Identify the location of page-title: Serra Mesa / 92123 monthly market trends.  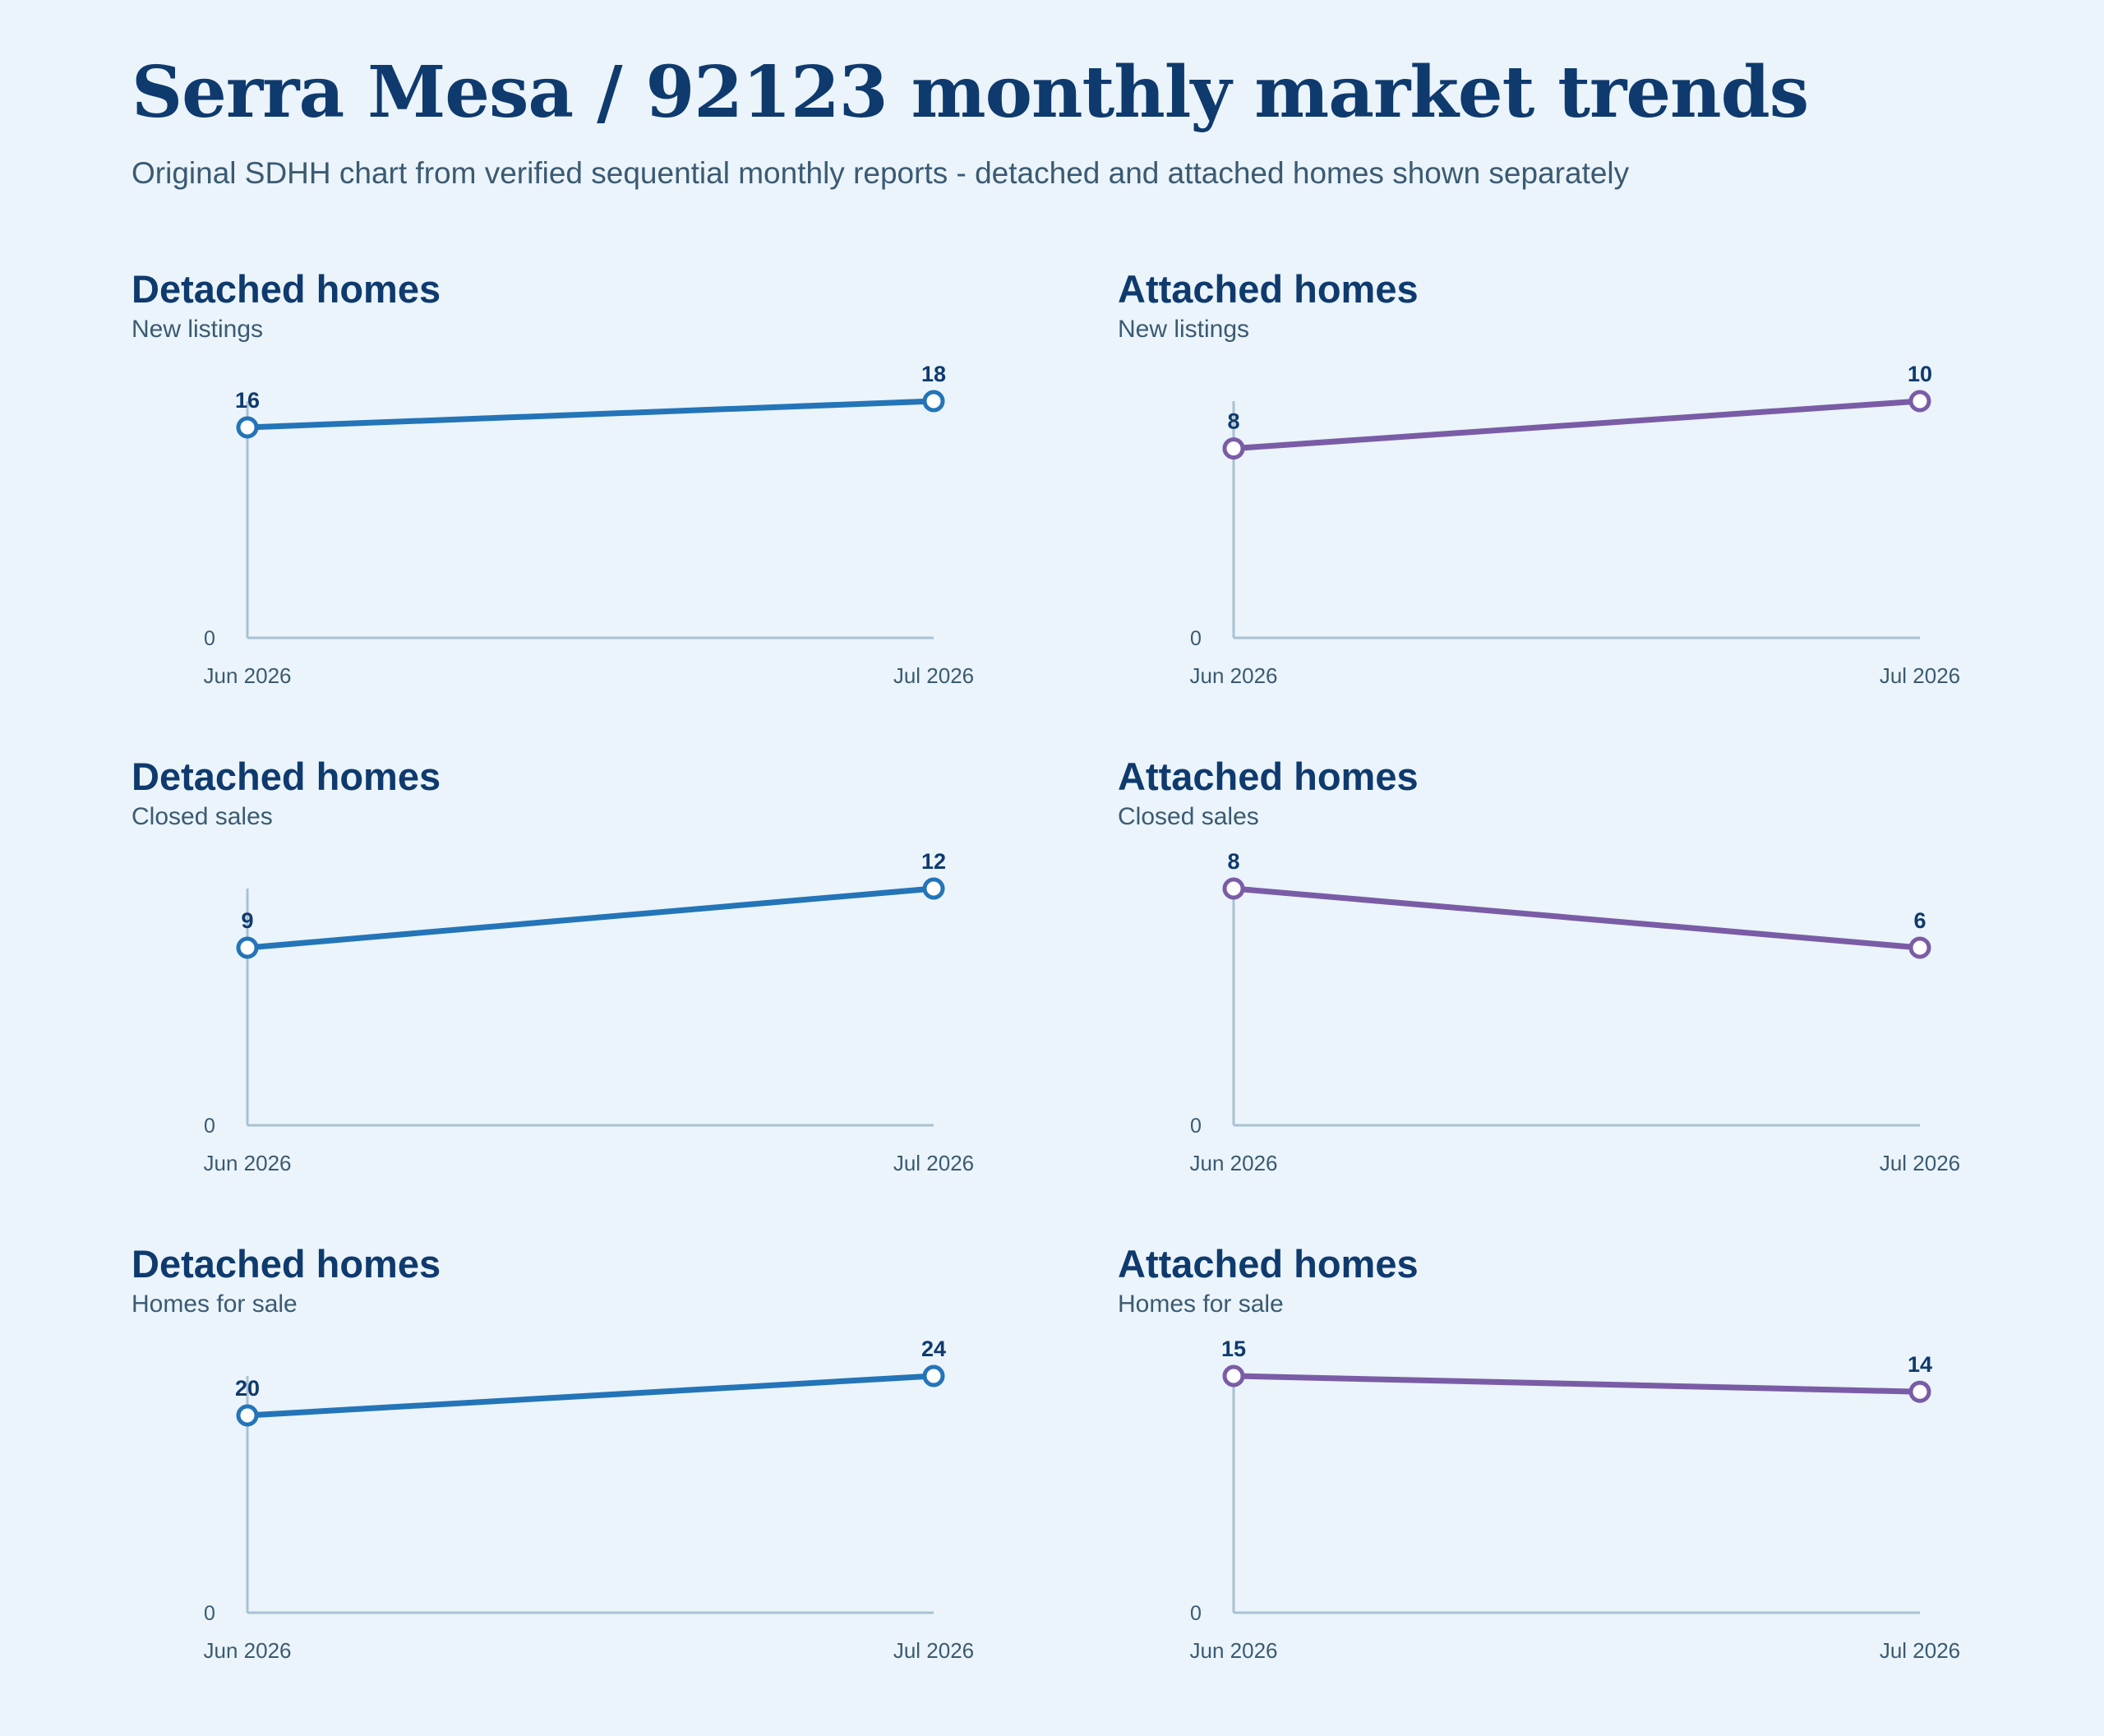
(971, 92).